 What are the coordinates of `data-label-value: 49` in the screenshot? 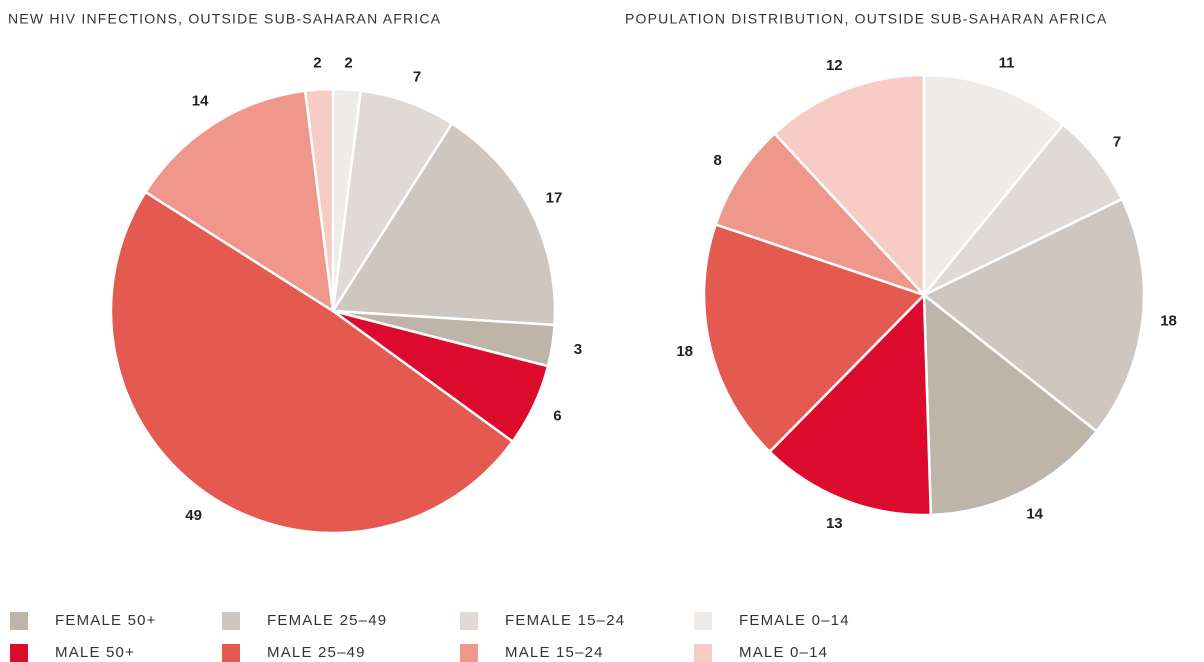 It's located at (193, 515).